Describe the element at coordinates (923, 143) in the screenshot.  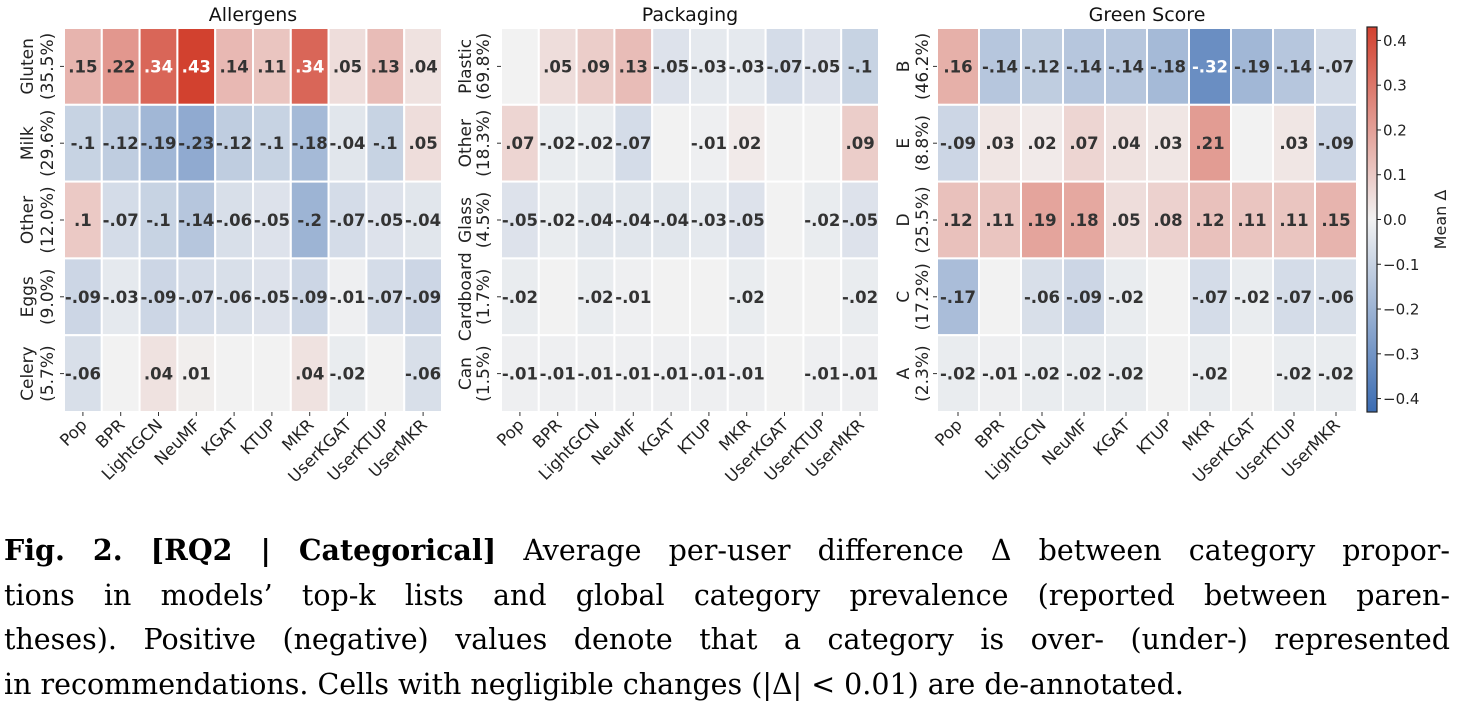
I see `row-prevalence: (8.8%)` at that location.